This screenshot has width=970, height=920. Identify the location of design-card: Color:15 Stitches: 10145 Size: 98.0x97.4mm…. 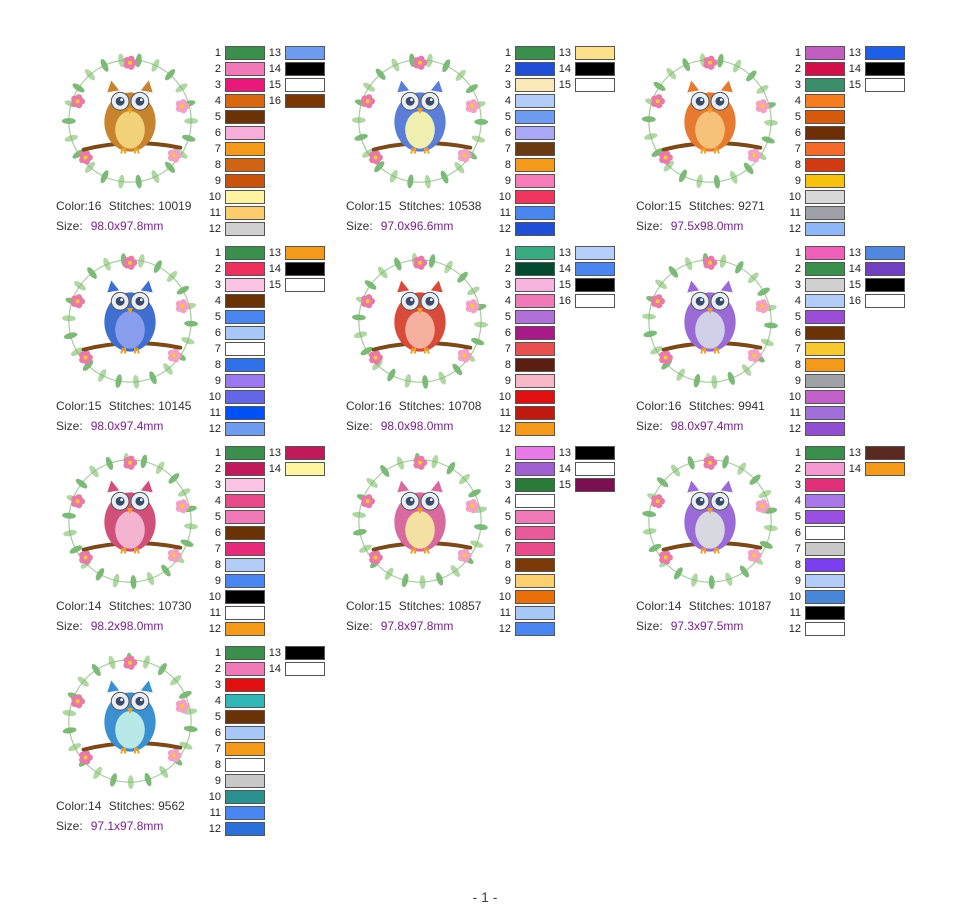
(200, 345).